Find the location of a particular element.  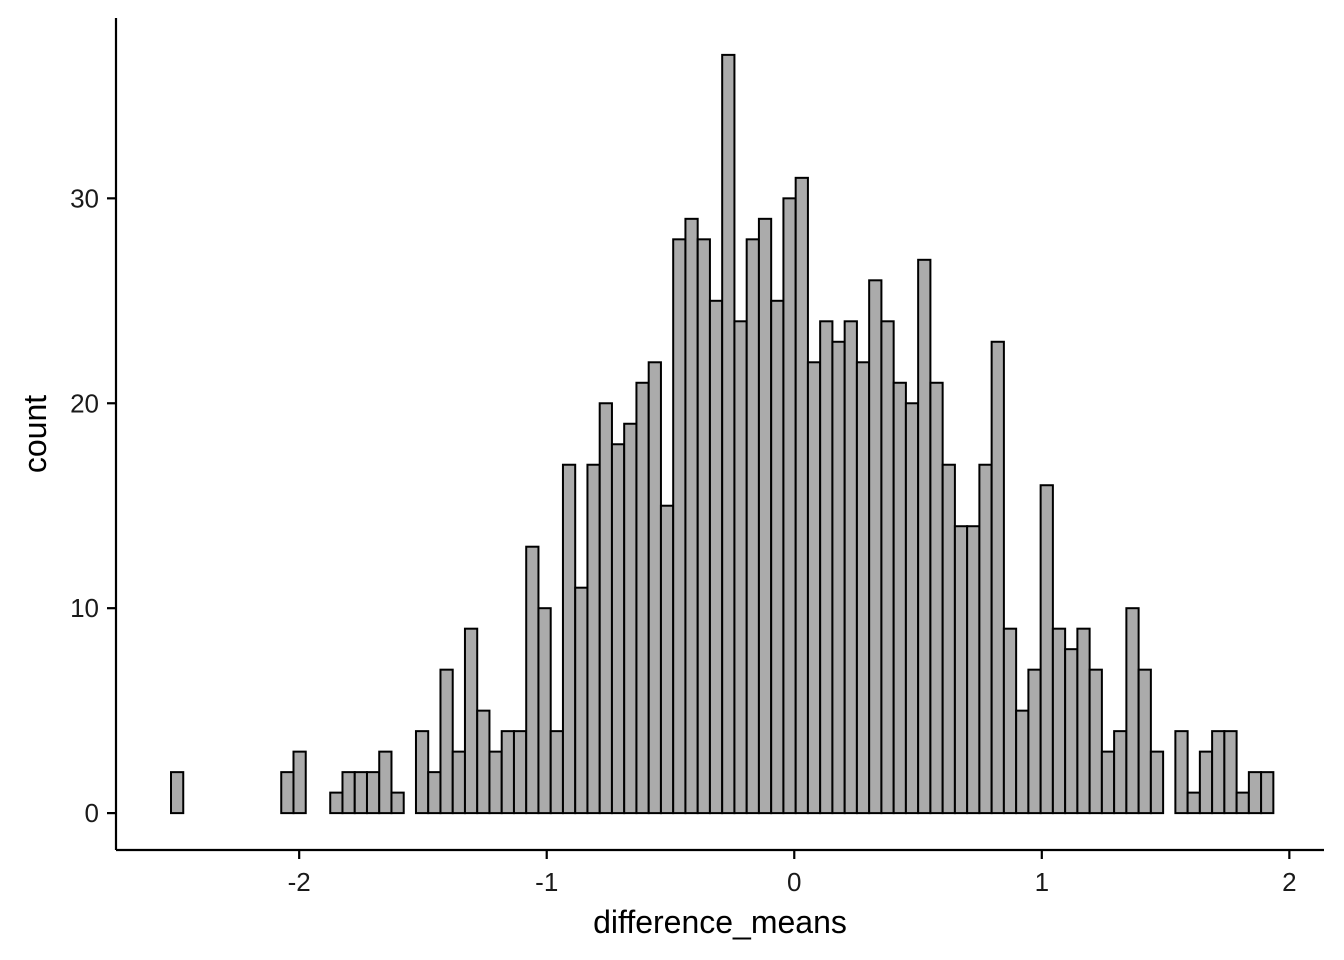

x-axis-title: difference_means is located at coordinates (720, 922).